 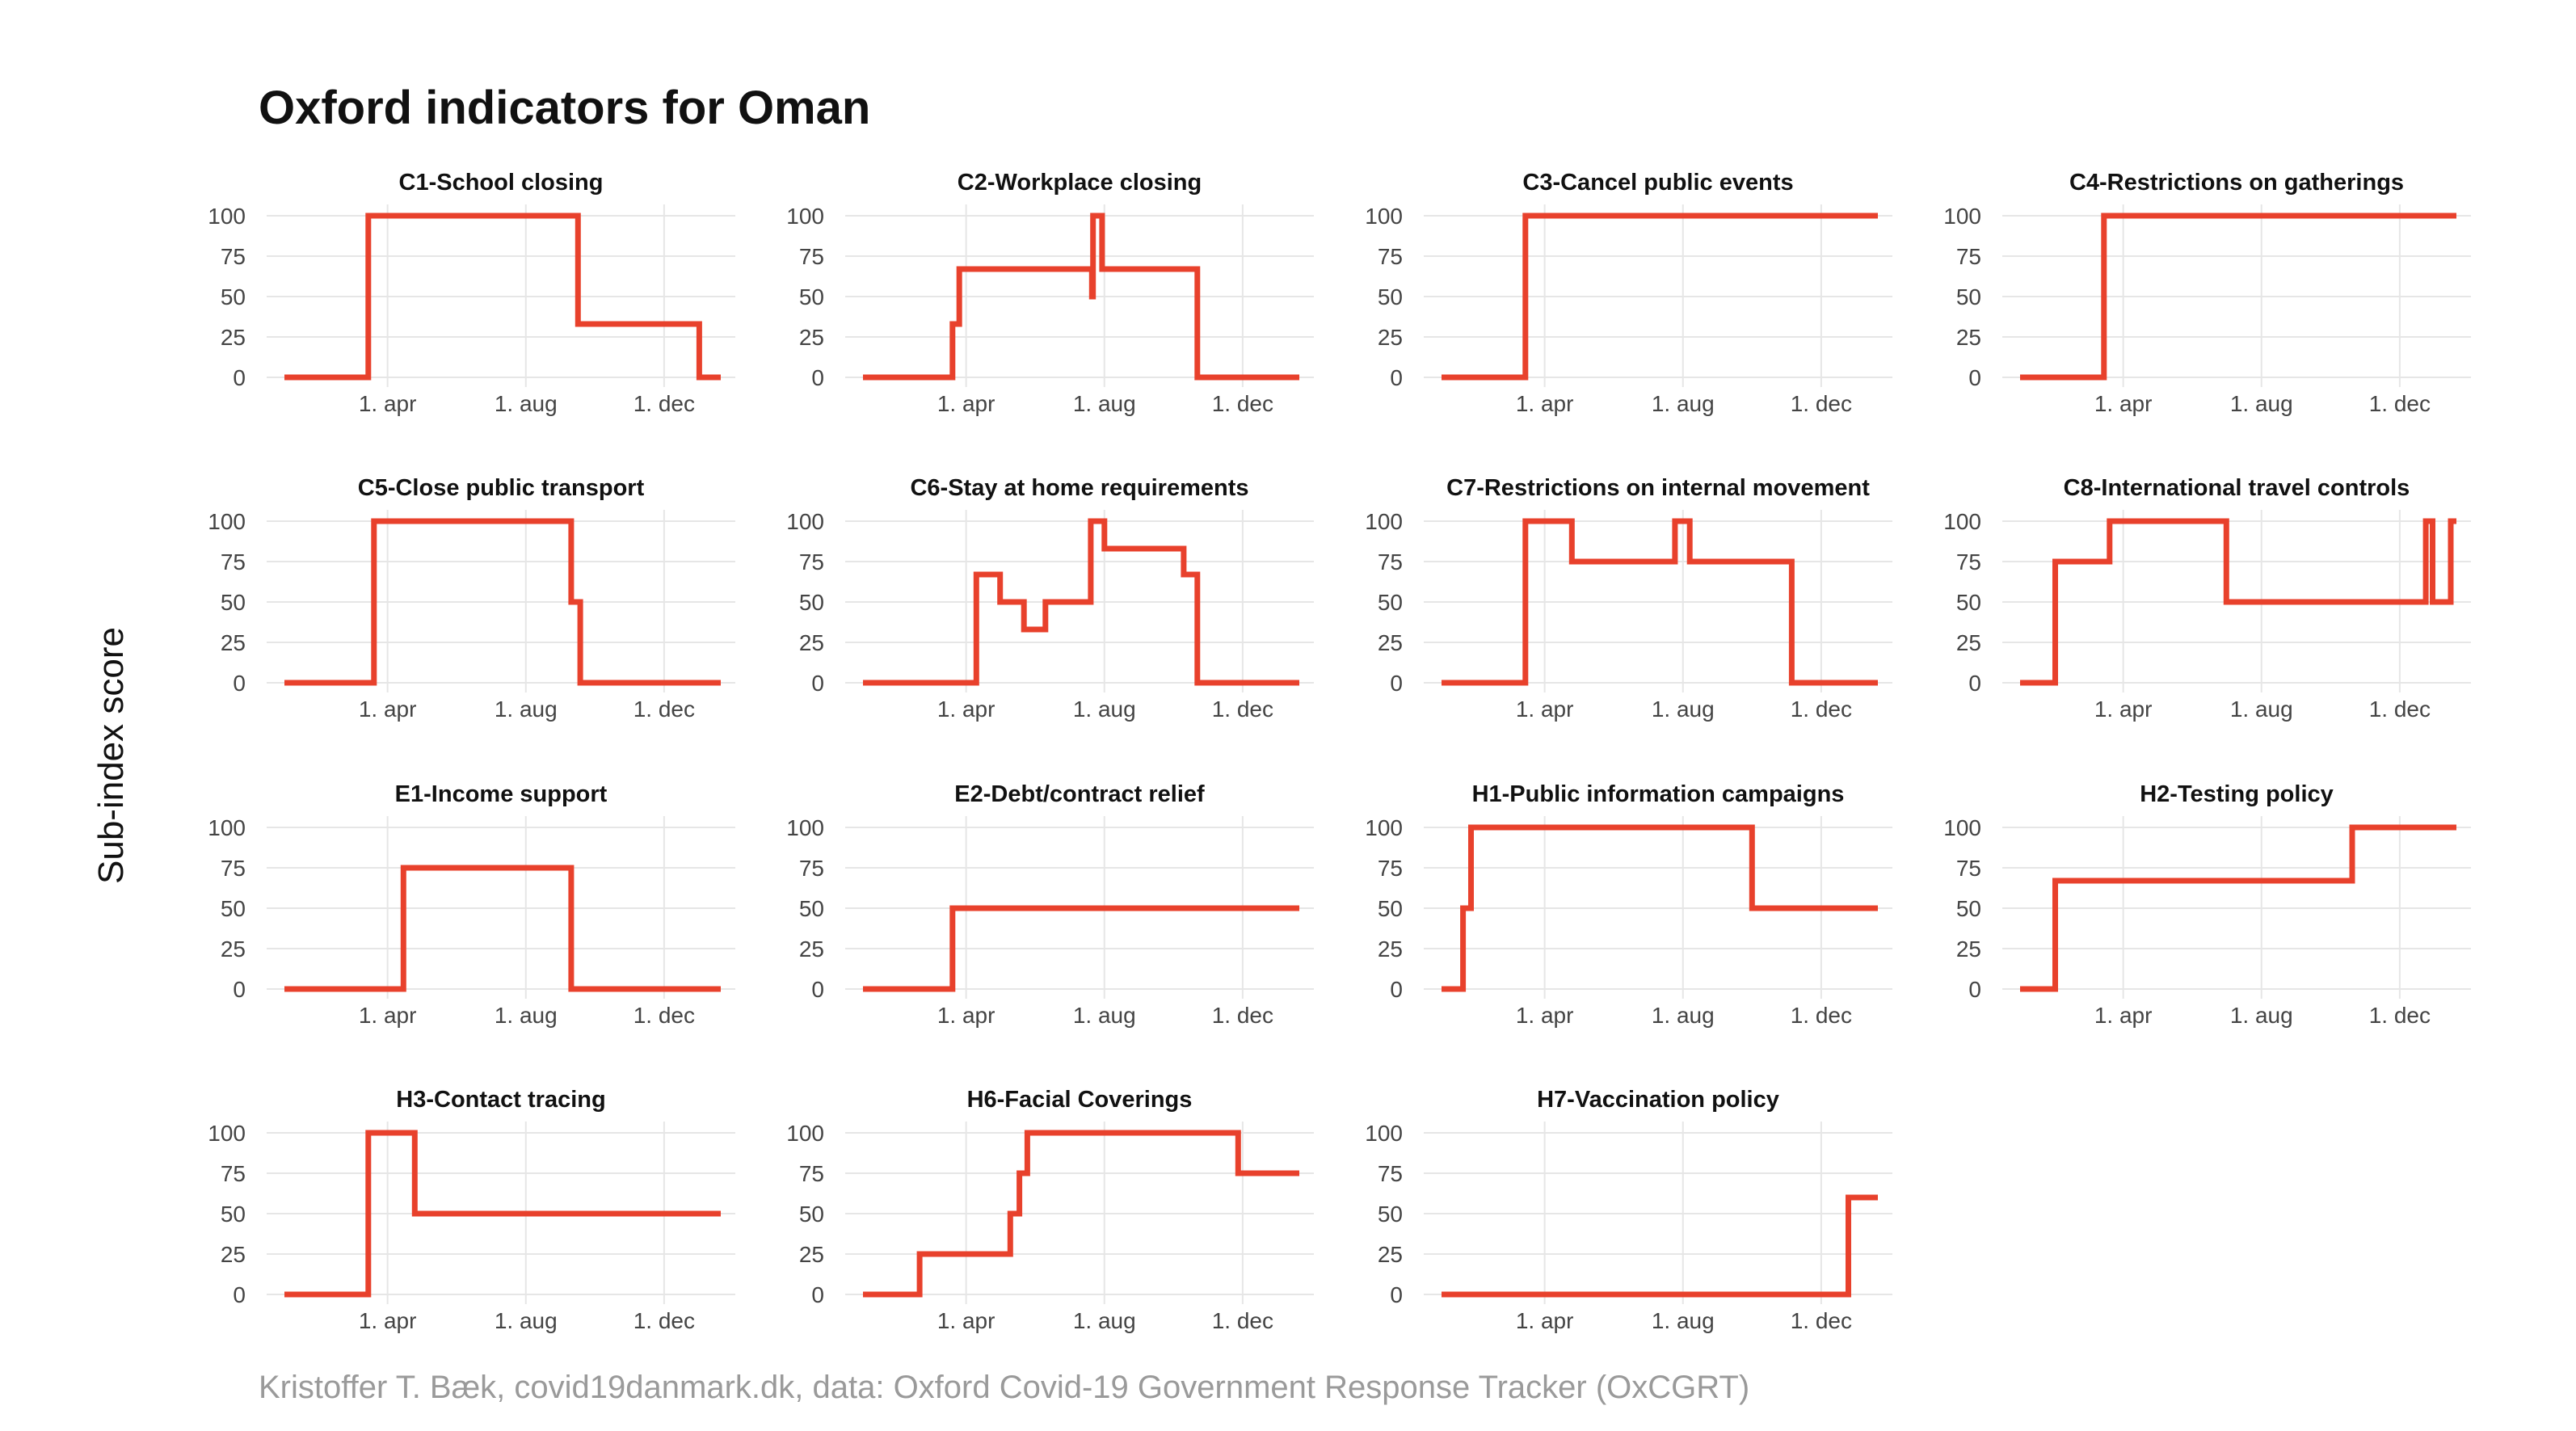 What do you see at coordinates (1658, 794) in the screenshot?
I see `panel-title: H1-Public information campaigns` at bounding box center [1658, 794].